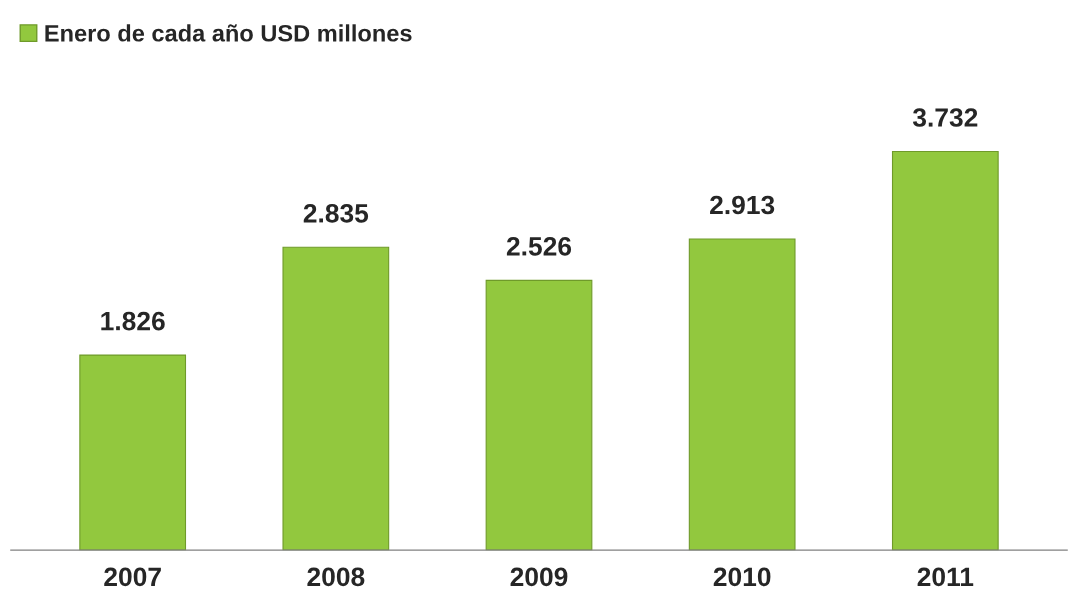  Describe the element at coordinates (742, 205) in the screenshot. I see `data-label: 2.913` at that location.